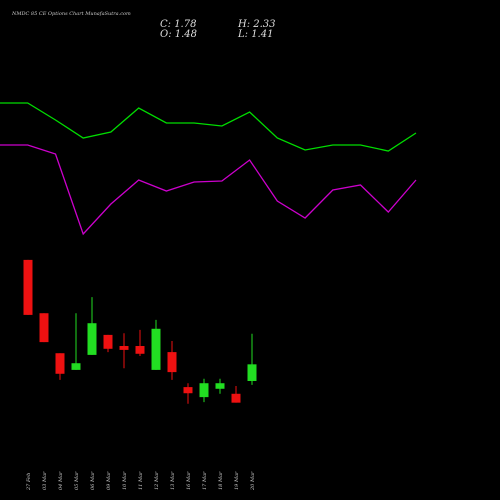  I want to click on x-tick-label: 16 Mar, so click(189, 480).